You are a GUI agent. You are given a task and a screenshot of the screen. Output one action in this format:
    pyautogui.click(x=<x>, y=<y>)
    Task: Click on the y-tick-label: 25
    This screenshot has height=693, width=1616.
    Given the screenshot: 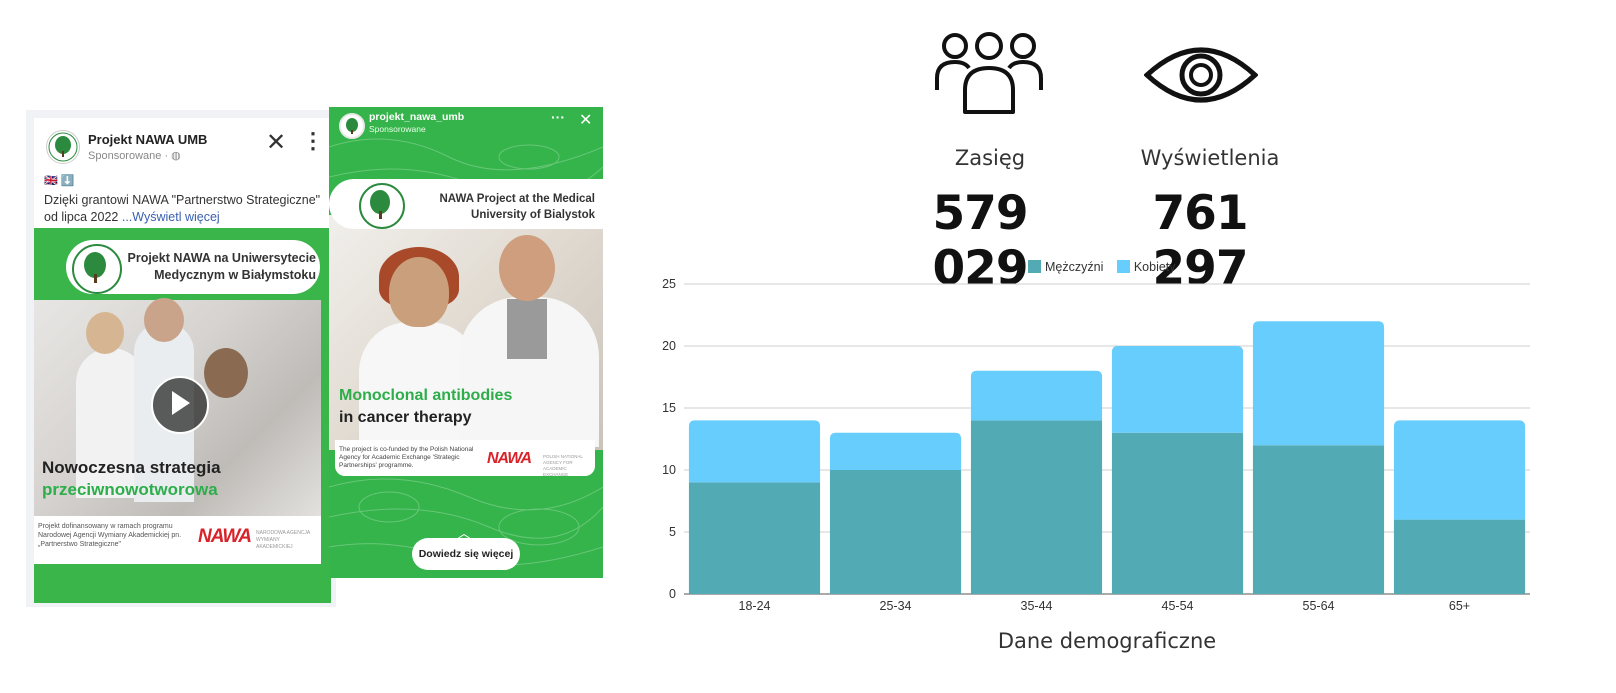 What is the action you would take?
    pyautogui.click(x=669, y=284)
    